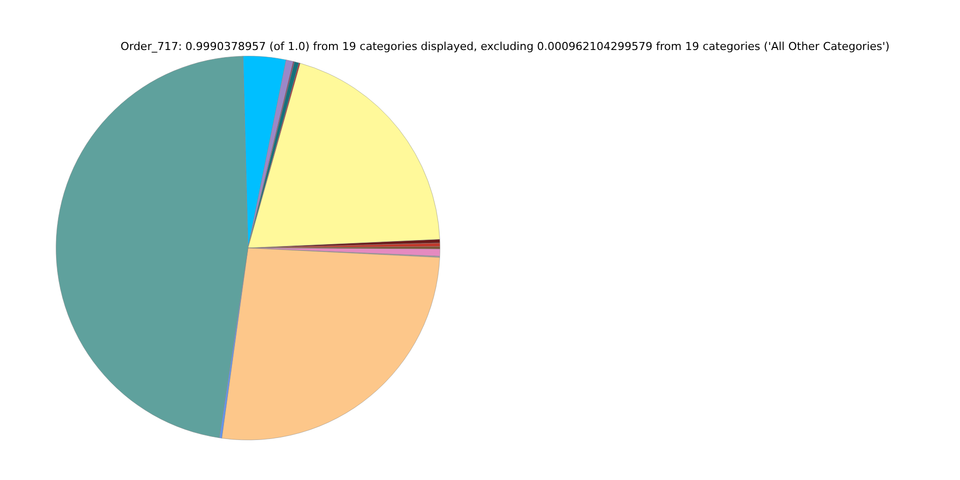 The width and height of the screenshot is (960, 480). What do you see at coordinates (505, 46) in the screenshot?
I see `text: Order_717: 0.9990378957 (of 1.0) from 19 categories displayed, excluding 0.000962104299579 from 19 categories ('All Other Categories')` at bounding box center [505, 46].